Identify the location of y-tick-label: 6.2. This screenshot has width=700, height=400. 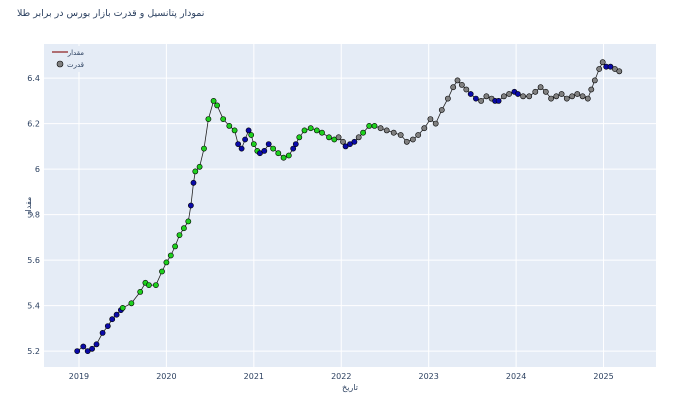
(33, 124).